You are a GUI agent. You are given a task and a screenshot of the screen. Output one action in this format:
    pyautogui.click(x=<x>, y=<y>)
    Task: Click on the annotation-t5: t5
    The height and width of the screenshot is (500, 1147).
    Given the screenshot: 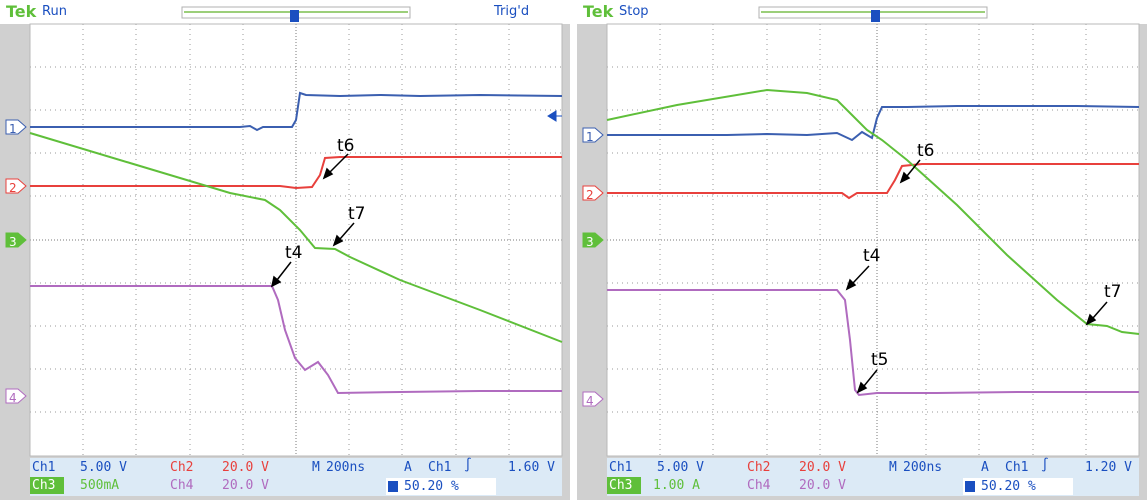 What is the action you would take?
    pyautogui.click(x=880, y=360)
    